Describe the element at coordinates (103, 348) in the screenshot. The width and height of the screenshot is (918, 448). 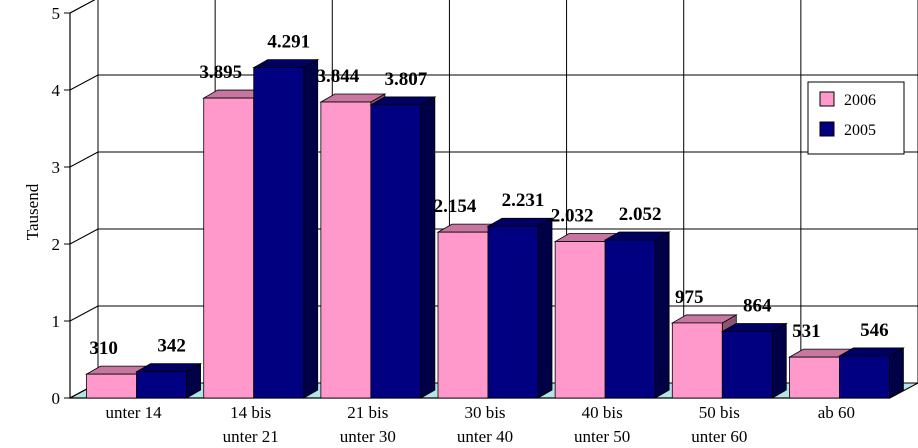
I see `data-label: 310` at that location.